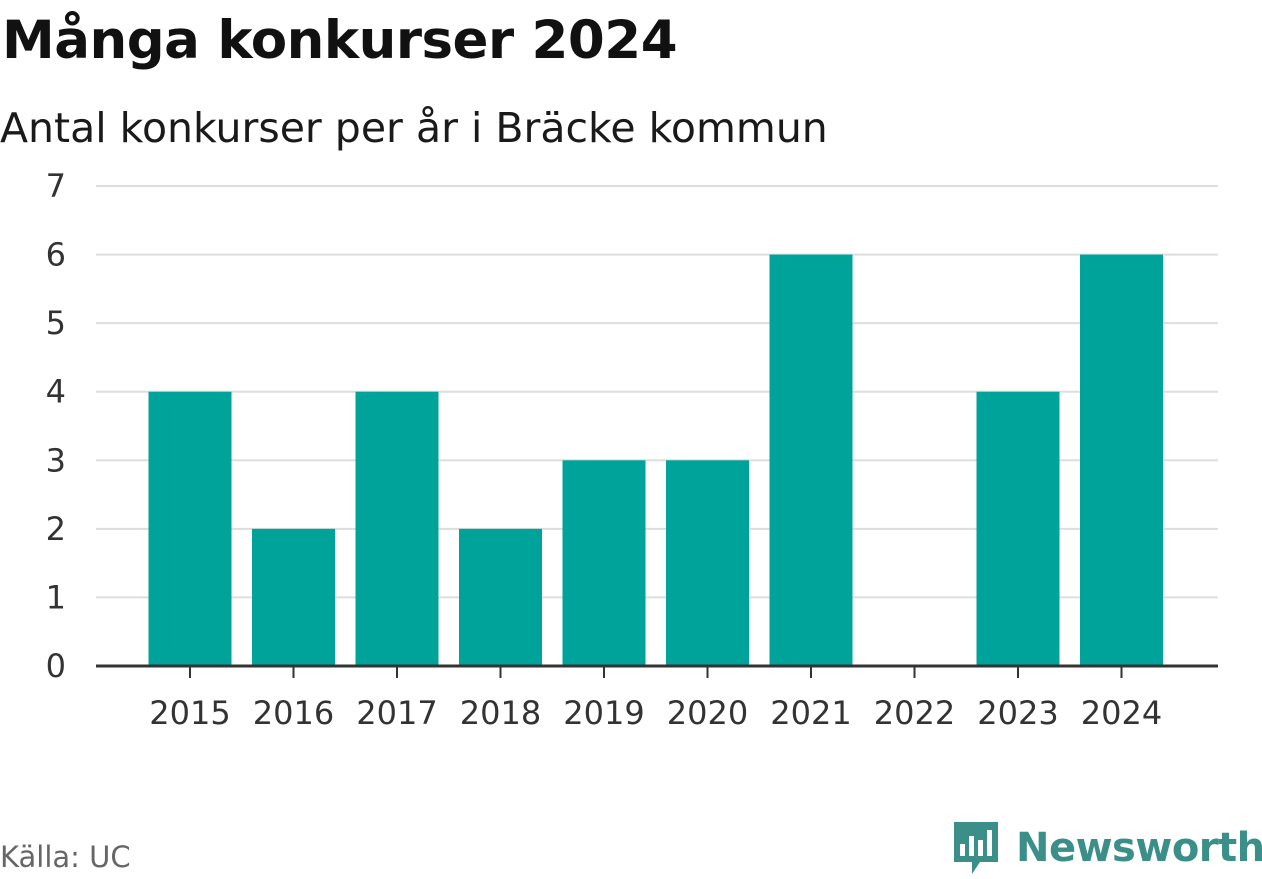 Image resolution: width=1262 pixels, height=879 pixels. What do you see at coordinates (56, 426) in the screenshot?
I see `y-axis: 0 1 2 3 4 5 6 7` at bounding box center [56, 426].